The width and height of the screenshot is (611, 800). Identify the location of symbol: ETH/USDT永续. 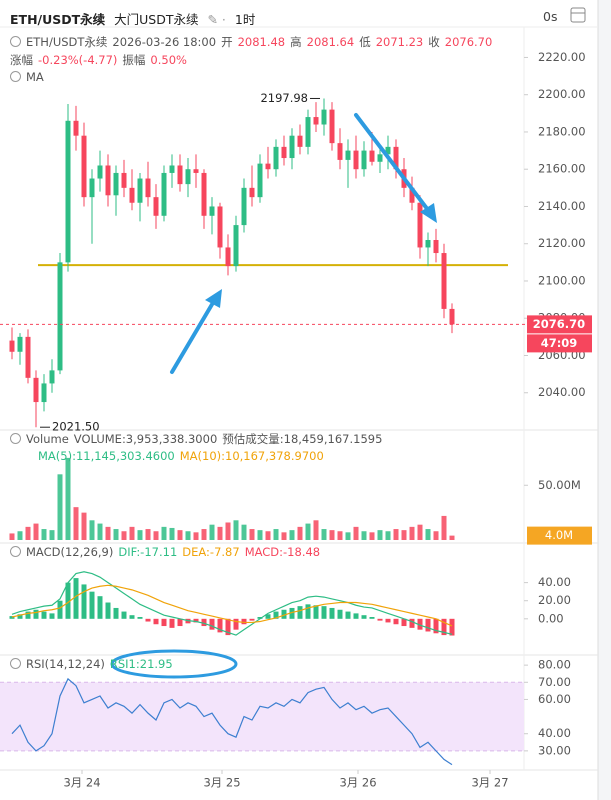
(58, 19).